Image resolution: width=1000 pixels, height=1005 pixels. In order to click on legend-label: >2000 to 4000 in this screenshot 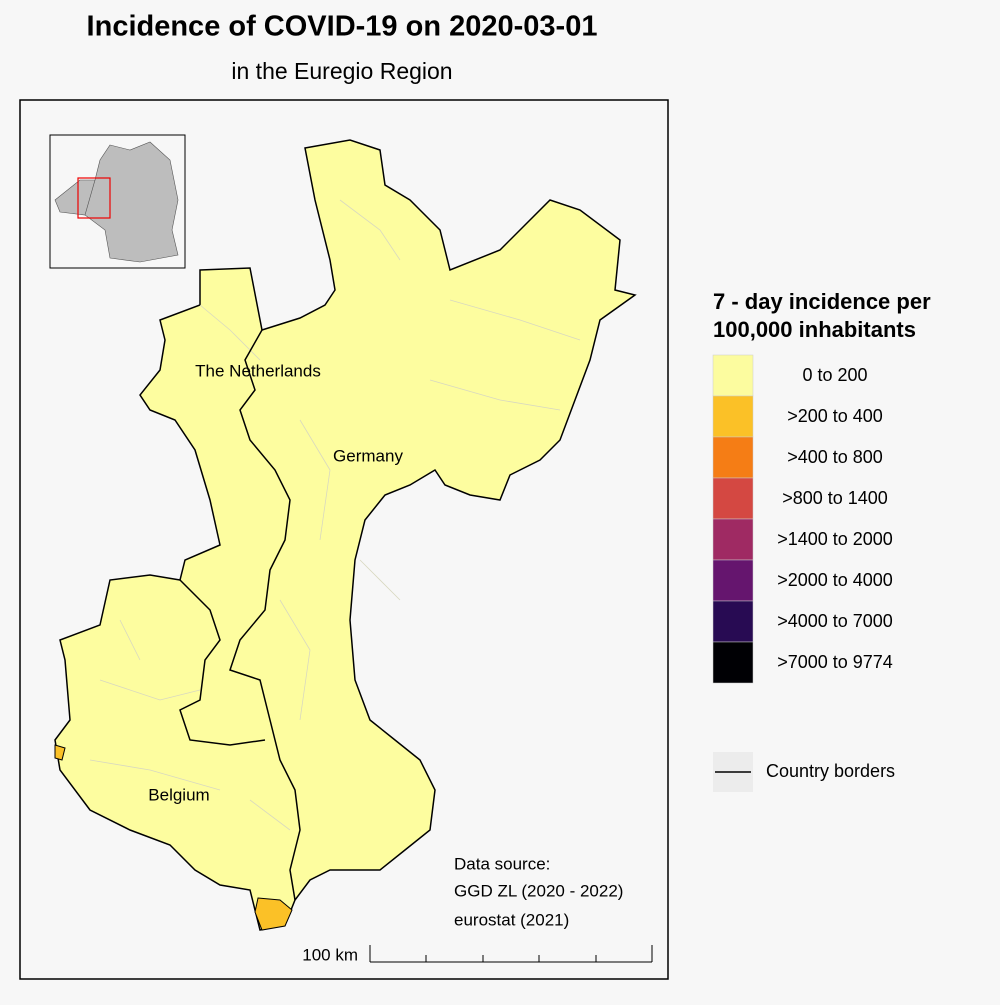, I will do `click(835, 580)`.